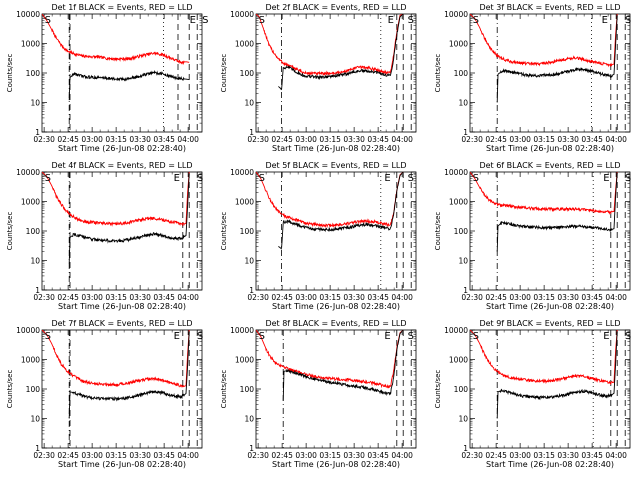  What do you see at coordinates (335, 7) in the screenshot?
I see `panel-title: Det 2f BLACK = Events, RED = LLD` at bounding box center [335, 7].